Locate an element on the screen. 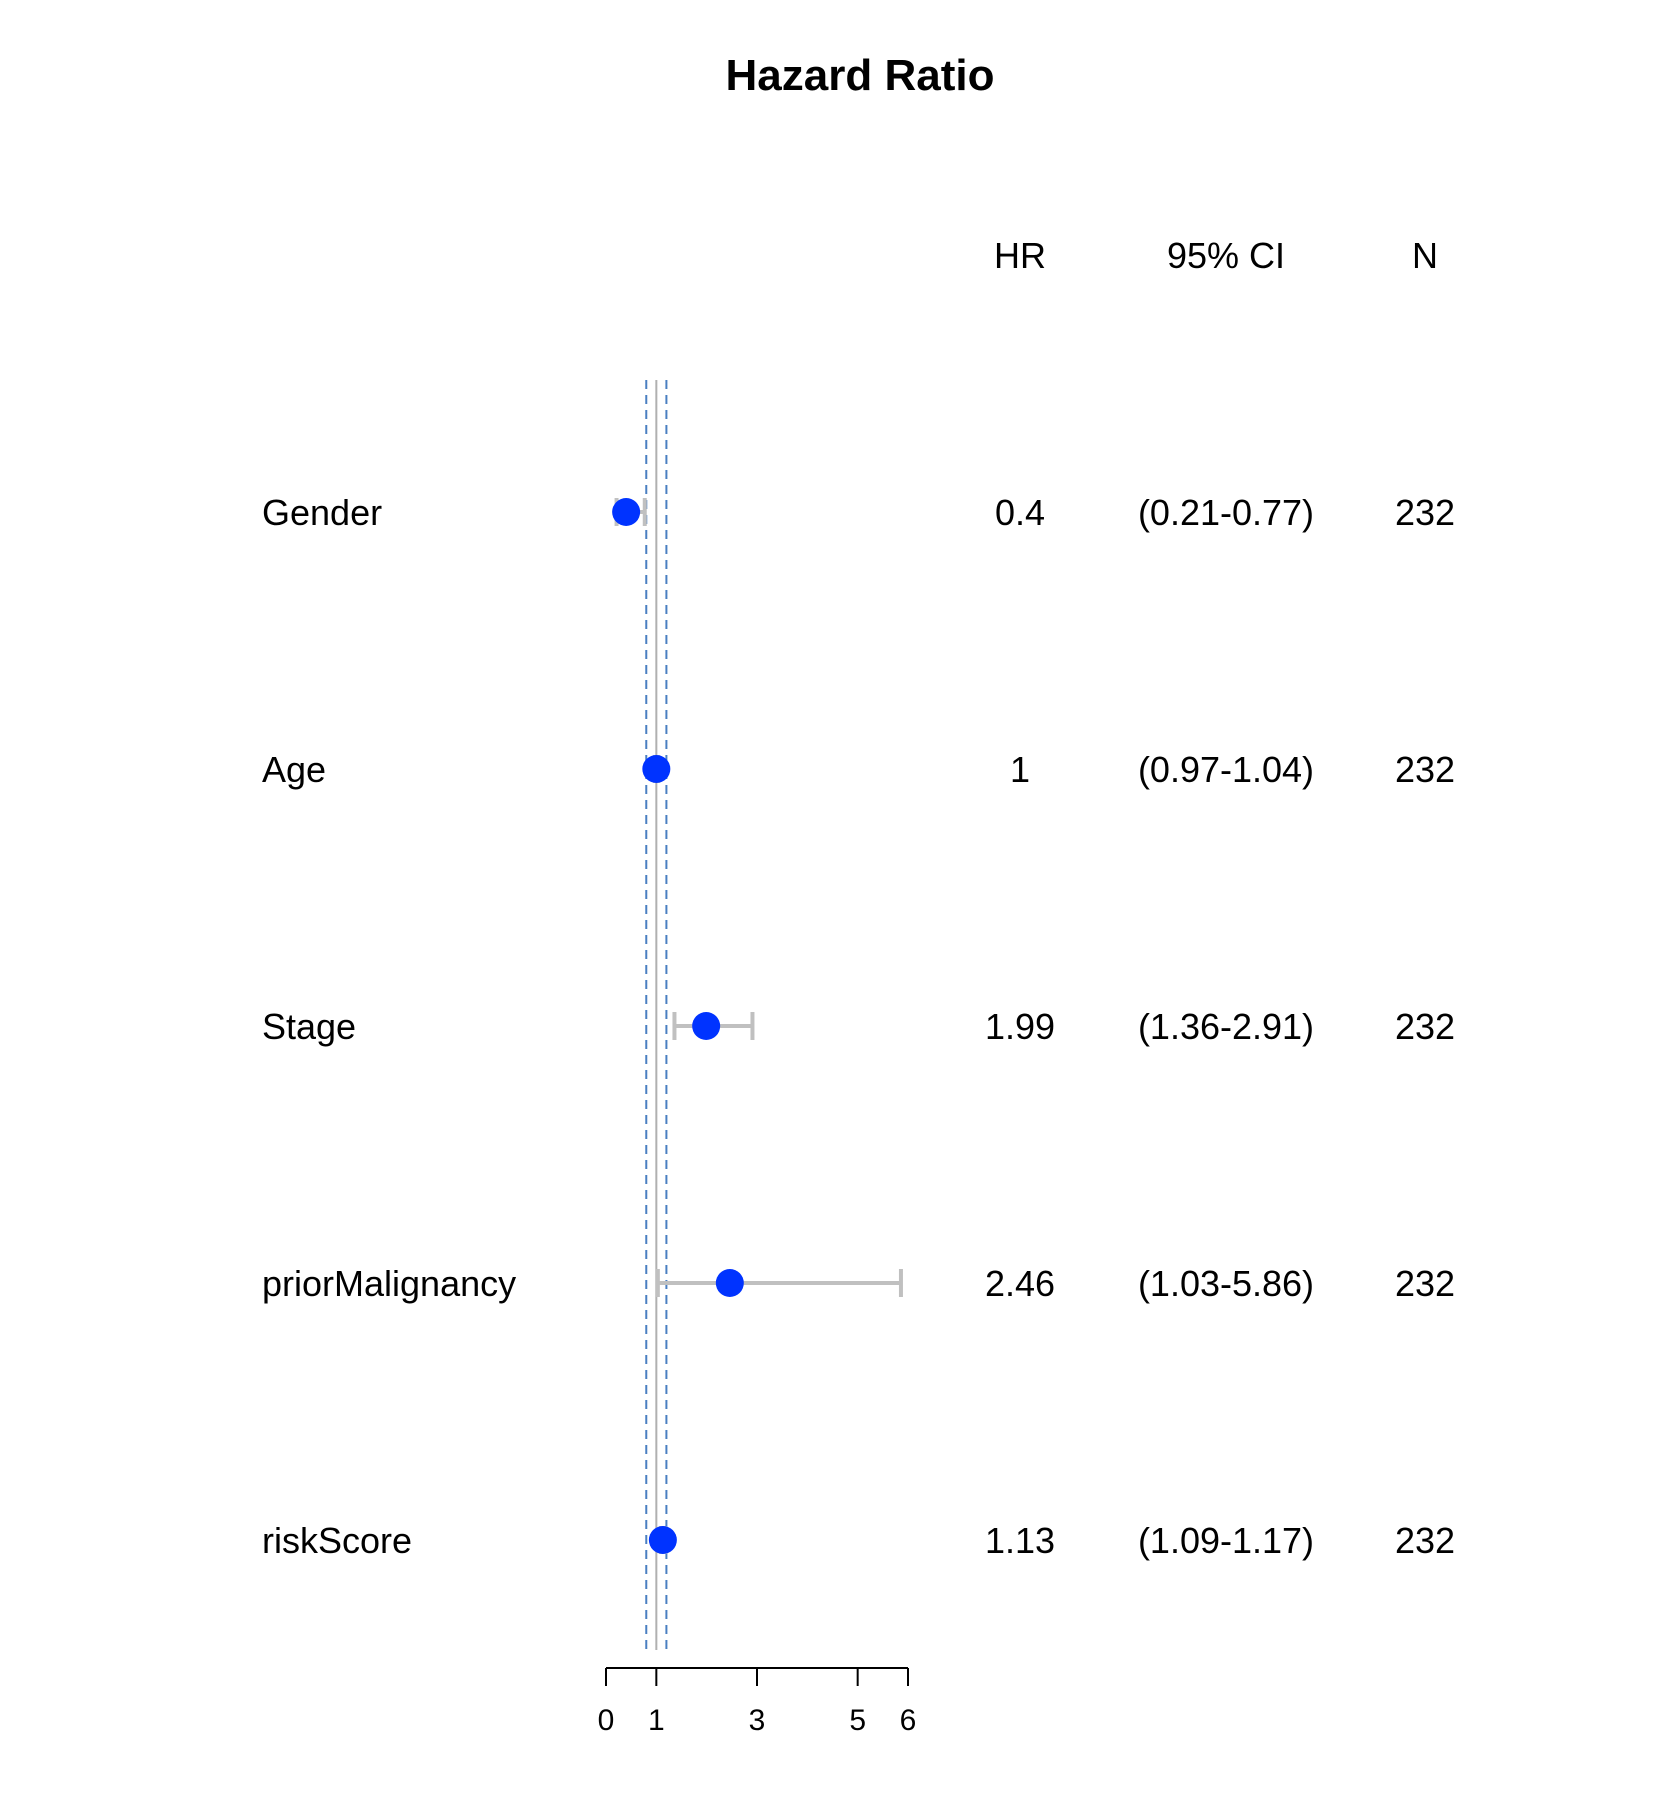 The width and height of the screenshot is (1660, 1803). header-n: N is located at coordinates (1425, 255).